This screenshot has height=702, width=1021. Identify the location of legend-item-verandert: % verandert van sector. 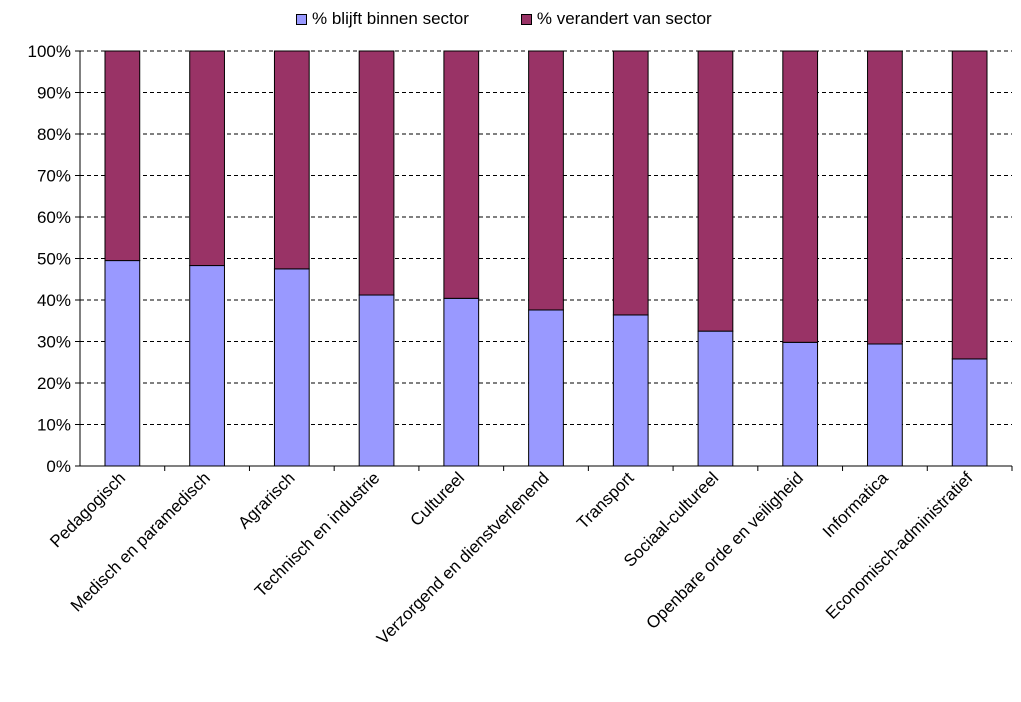
(616, 19).